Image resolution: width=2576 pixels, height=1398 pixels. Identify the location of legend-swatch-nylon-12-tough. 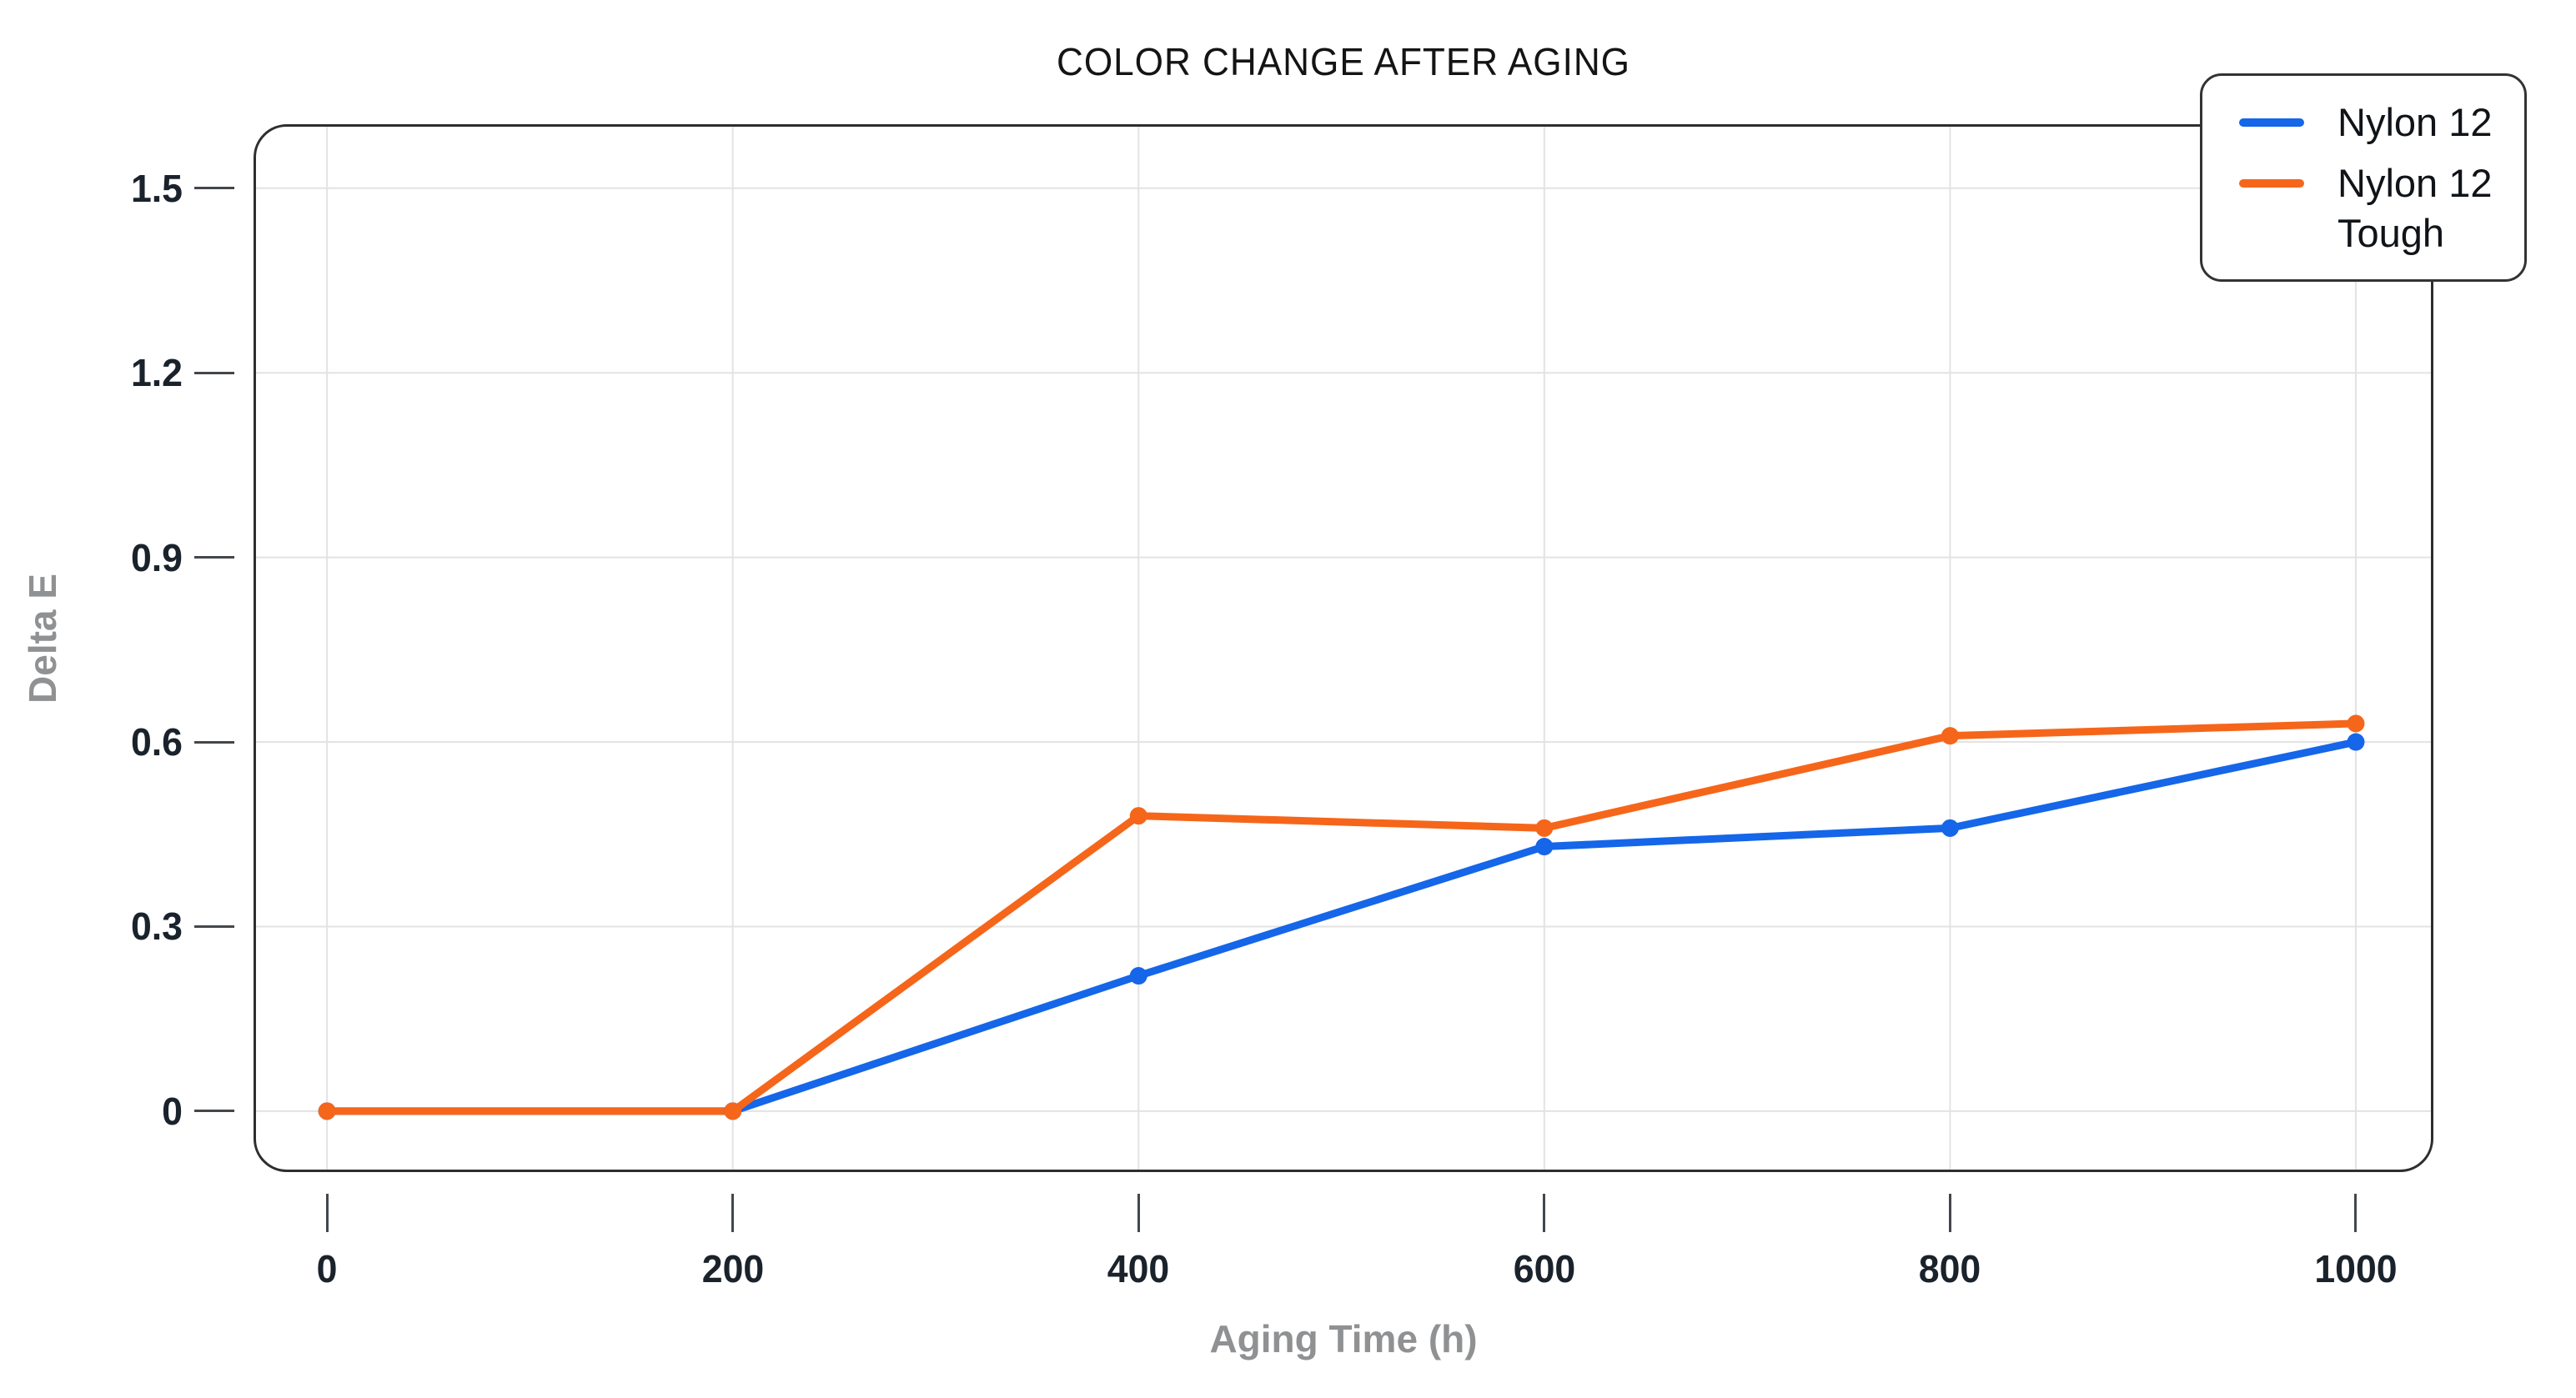
(2271, 183).